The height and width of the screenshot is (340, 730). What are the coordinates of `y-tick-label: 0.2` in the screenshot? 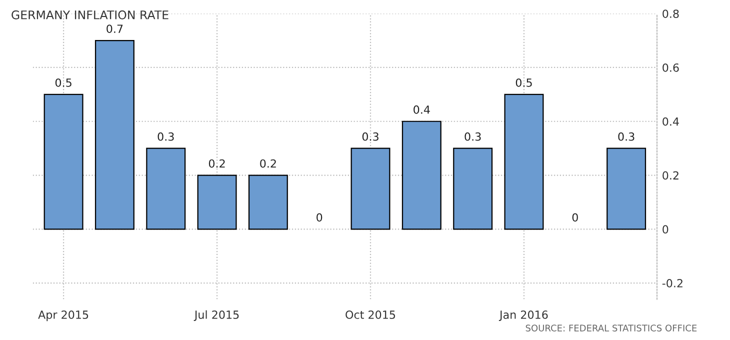 It's located at (670, 175).